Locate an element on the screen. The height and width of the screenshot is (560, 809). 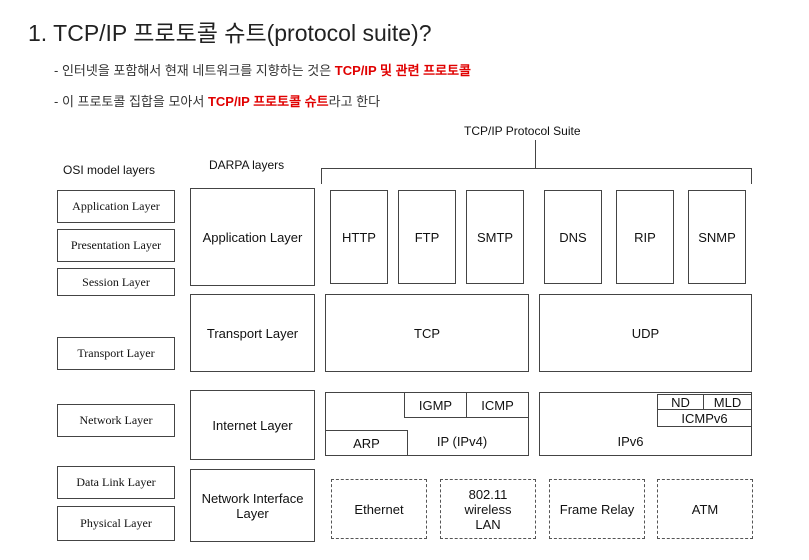
wlan-line3: LAN is located at coordinates (488, 524).